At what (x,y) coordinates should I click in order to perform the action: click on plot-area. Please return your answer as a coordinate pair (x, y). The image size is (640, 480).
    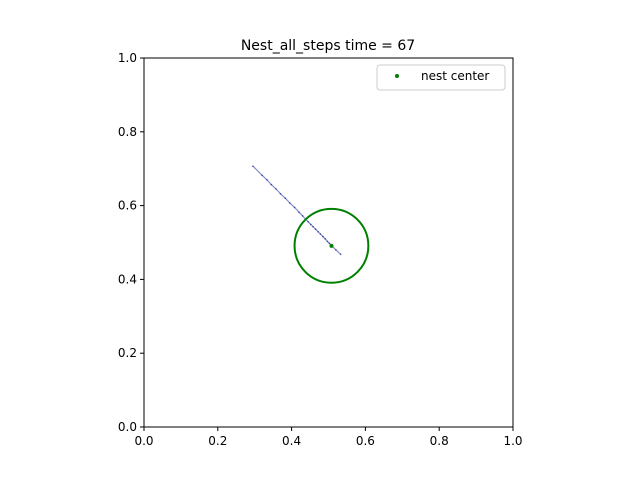
    Looking at the image, I should click on (311, 224).